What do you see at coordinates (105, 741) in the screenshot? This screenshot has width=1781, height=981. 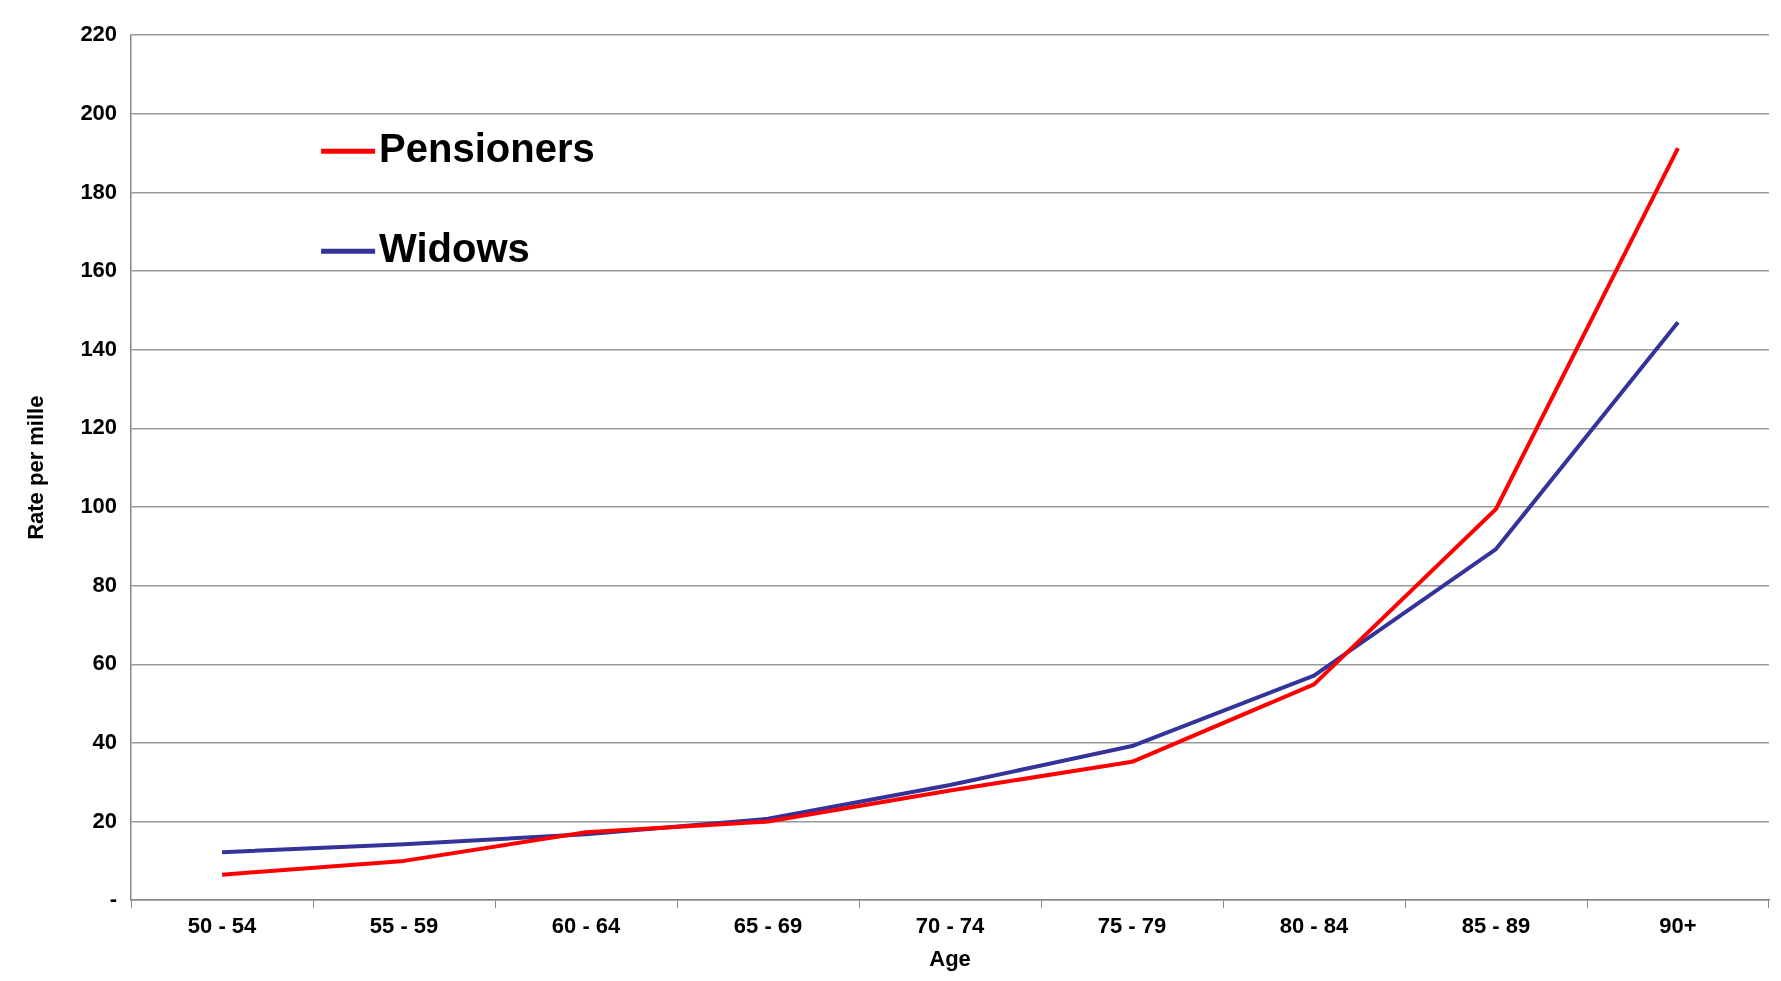 I see `y-tick-label: 40` at bounding box center [105, 741].